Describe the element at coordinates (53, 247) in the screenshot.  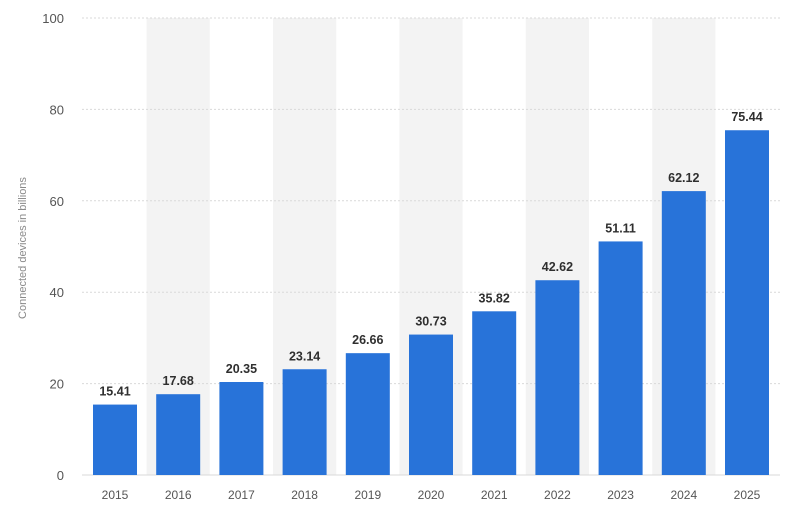
I see `y-axis-ticks: 0 20 40 60 80 100` at that location.